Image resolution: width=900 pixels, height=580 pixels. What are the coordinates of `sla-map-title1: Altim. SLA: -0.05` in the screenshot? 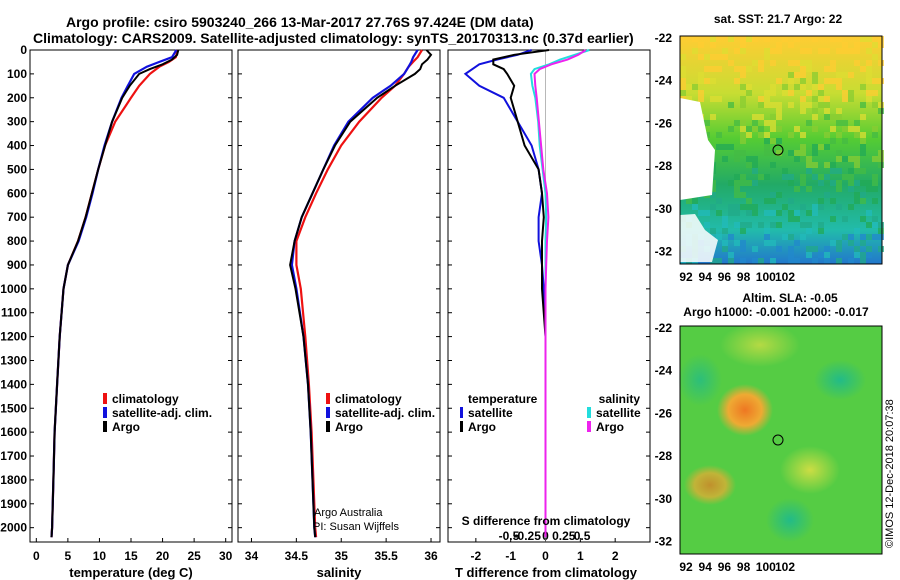 It's located at (790, 298).